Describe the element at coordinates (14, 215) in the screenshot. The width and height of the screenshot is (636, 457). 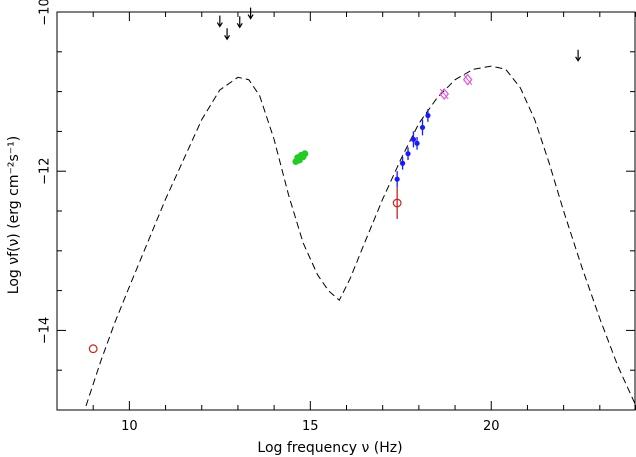
I see `y-axis-label: Log νf(ν) (erg cm⁻²s⁻¹)` at that location.